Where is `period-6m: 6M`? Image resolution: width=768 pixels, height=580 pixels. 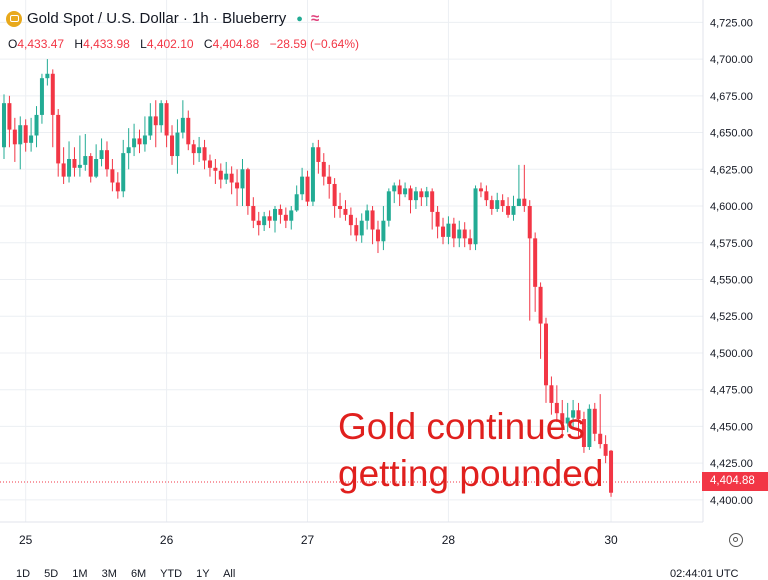
period-6m: 6M is located at coordinates (138, 574).